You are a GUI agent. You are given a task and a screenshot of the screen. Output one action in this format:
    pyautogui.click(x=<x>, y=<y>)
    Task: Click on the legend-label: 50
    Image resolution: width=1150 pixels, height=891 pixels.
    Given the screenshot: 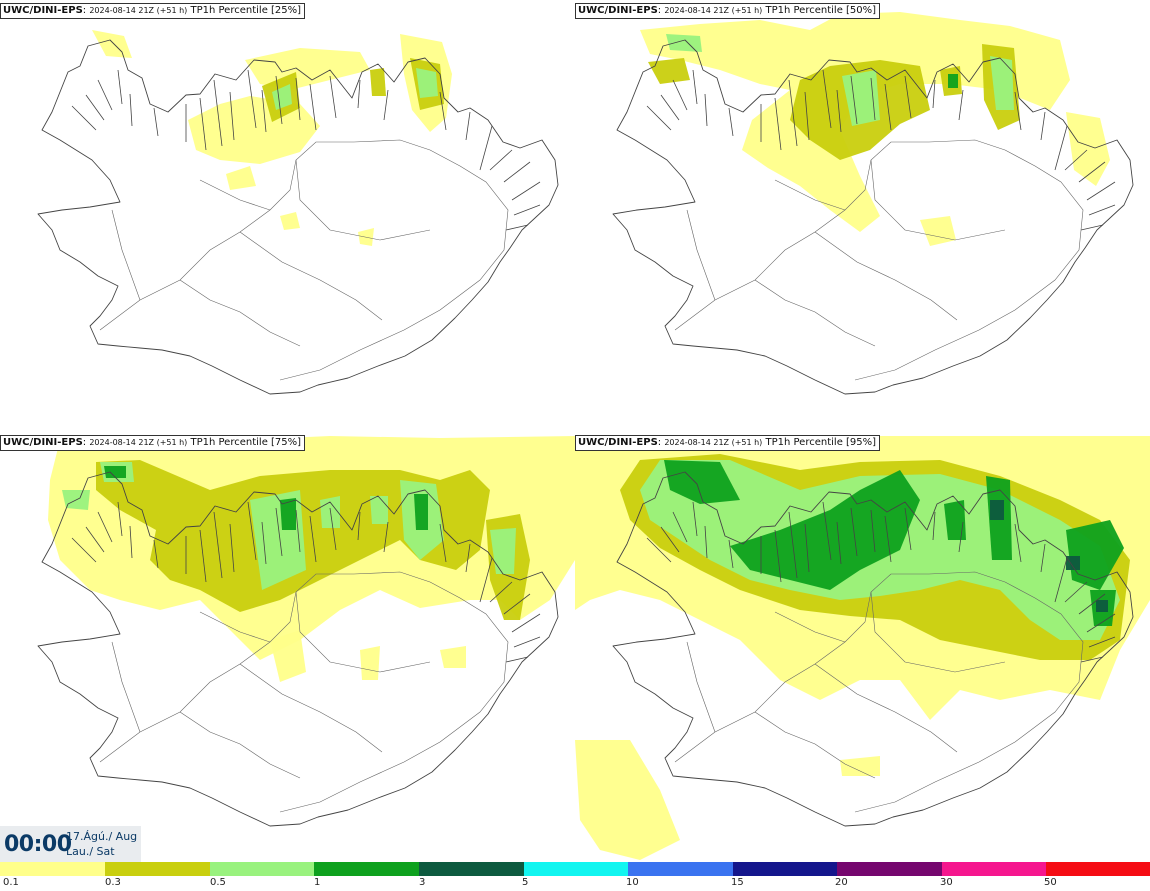 What is the action you would take?
    pyautogui.click(x=1050, y=882)
    